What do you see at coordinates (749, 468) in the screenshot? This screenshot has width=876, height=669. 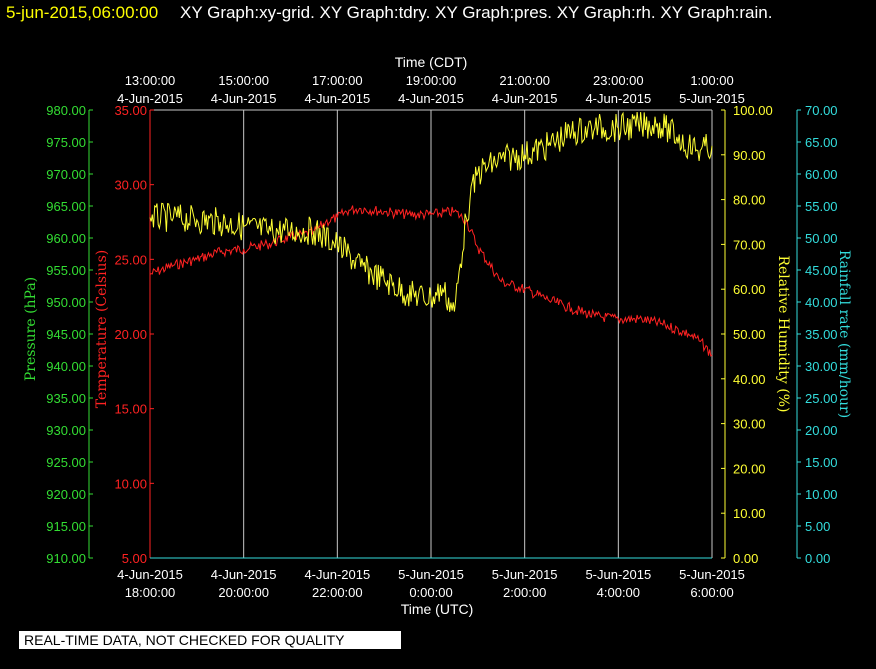 I see `humidity-tick-label: 20.00` at bounding box center [749, 468].